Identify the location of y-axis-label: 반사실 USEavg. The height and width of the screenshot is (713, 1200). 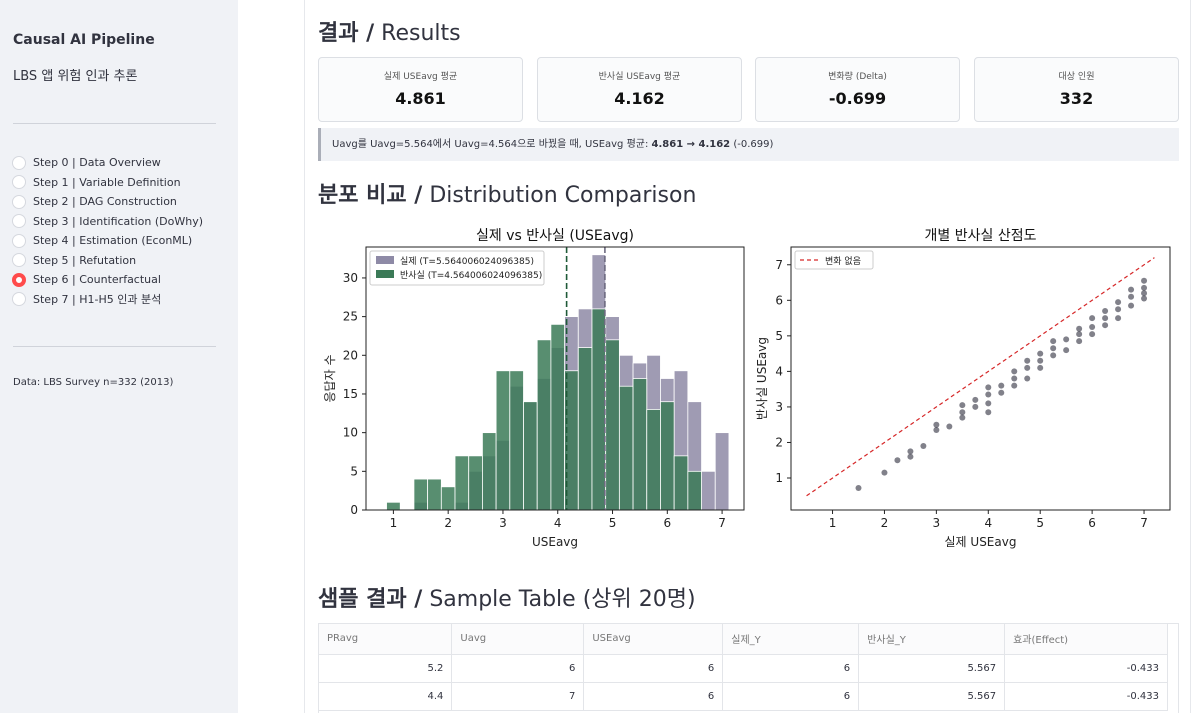
(762, 378).